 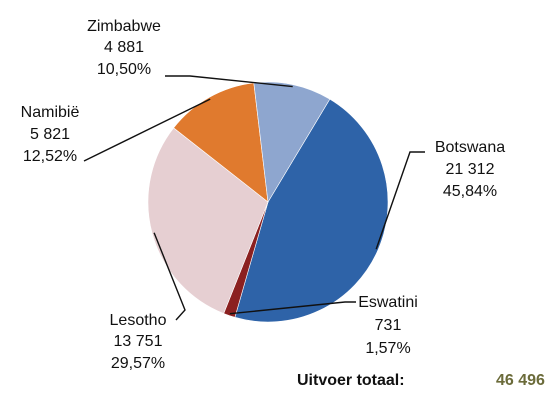 I want to click on leader-line-lesotho, so click(x=169, y=276).